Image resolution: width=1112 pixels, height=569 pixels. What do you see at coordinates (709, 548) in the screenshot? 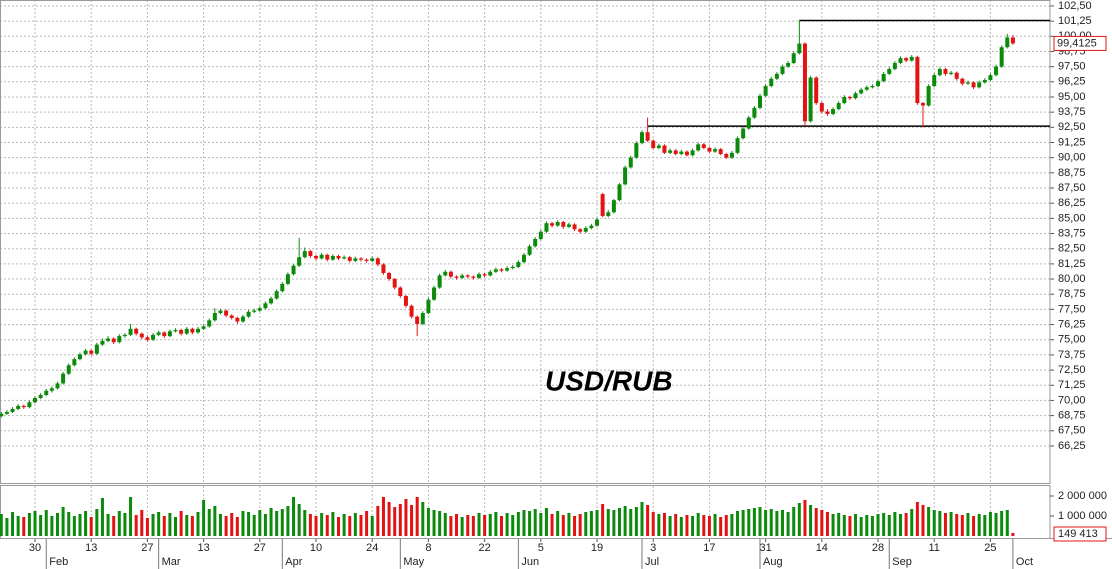
I see `x-tick-label: 17` at bounding box center [709, 548].